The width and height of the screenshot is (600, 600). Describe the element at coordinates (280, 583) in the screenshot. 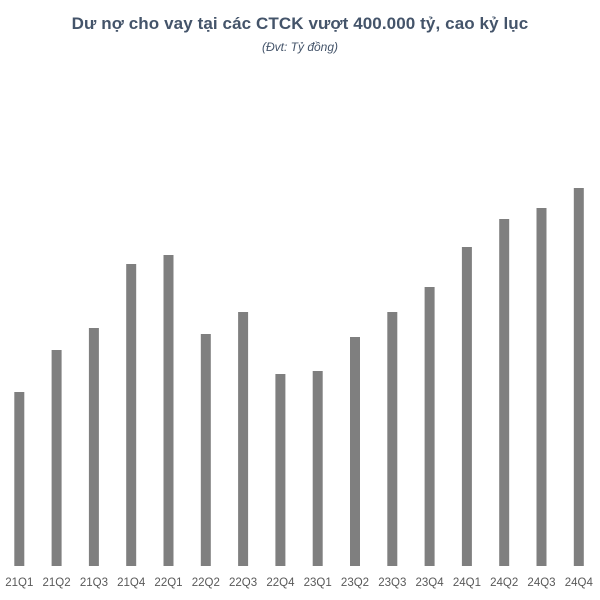

I see `x-tick-label: 22Q4` at that location.